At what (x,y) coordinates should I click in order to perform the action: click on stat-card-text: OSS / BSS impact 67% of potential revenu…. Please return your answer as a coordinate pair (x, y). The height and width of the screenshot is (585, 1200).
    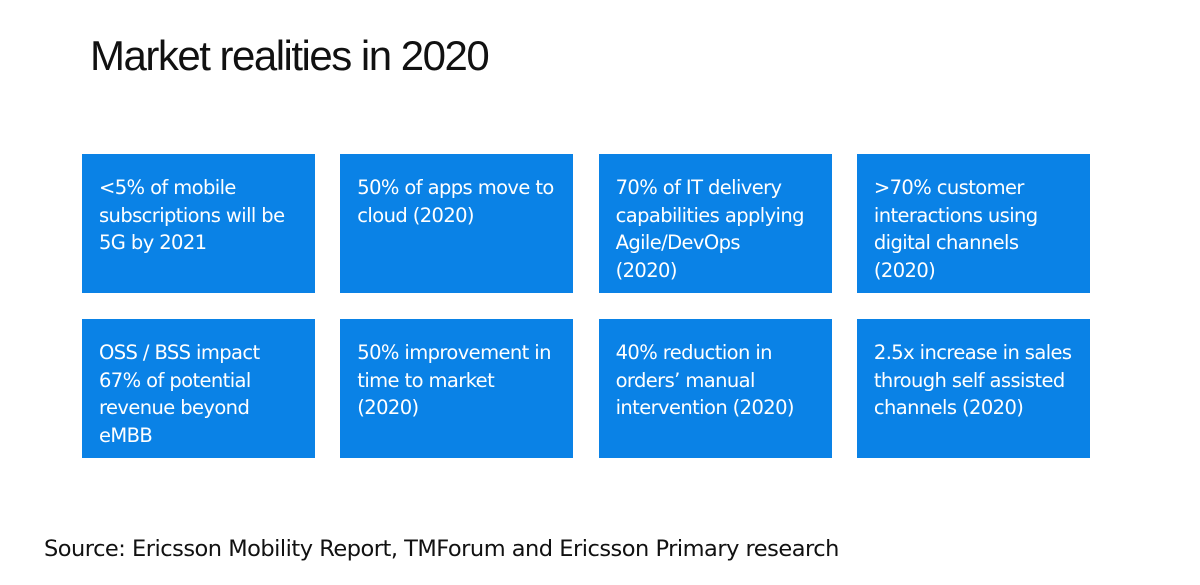
    Looking at the image, I should click on (179, 394).